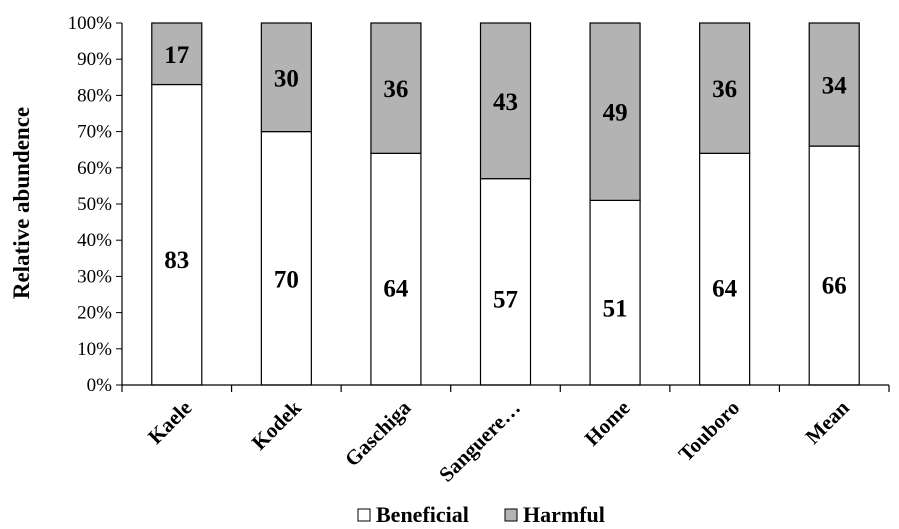 The width and height of the screenshot is (899, 529). What do you see at coordinates (94, 59) in the screenshot?
I see `y-tick-label: 90%` at bounding box center [94, 59].